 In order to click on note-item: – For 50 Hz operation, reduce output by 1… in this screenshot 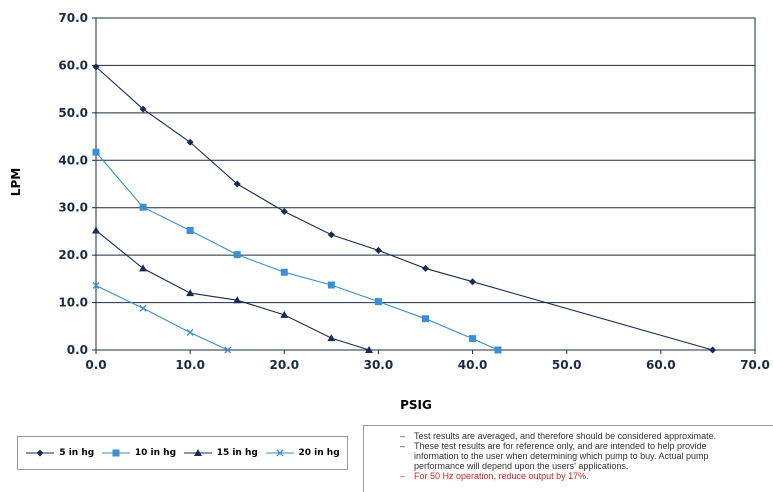, I will do `click(586, 476)`.